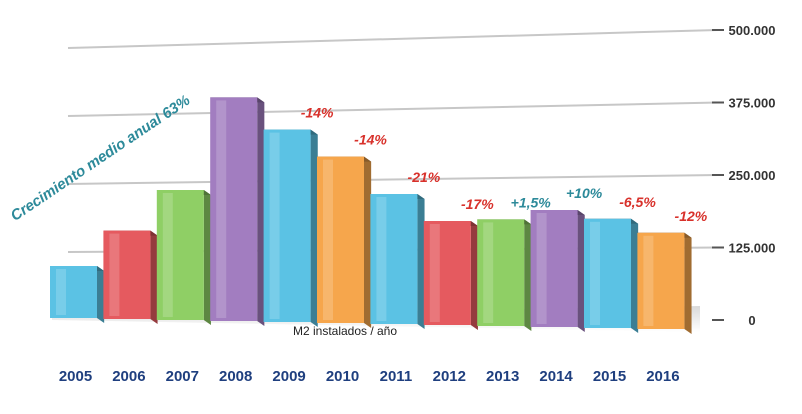  I want to click on growth-annotation: -12%, so click(691, 216).